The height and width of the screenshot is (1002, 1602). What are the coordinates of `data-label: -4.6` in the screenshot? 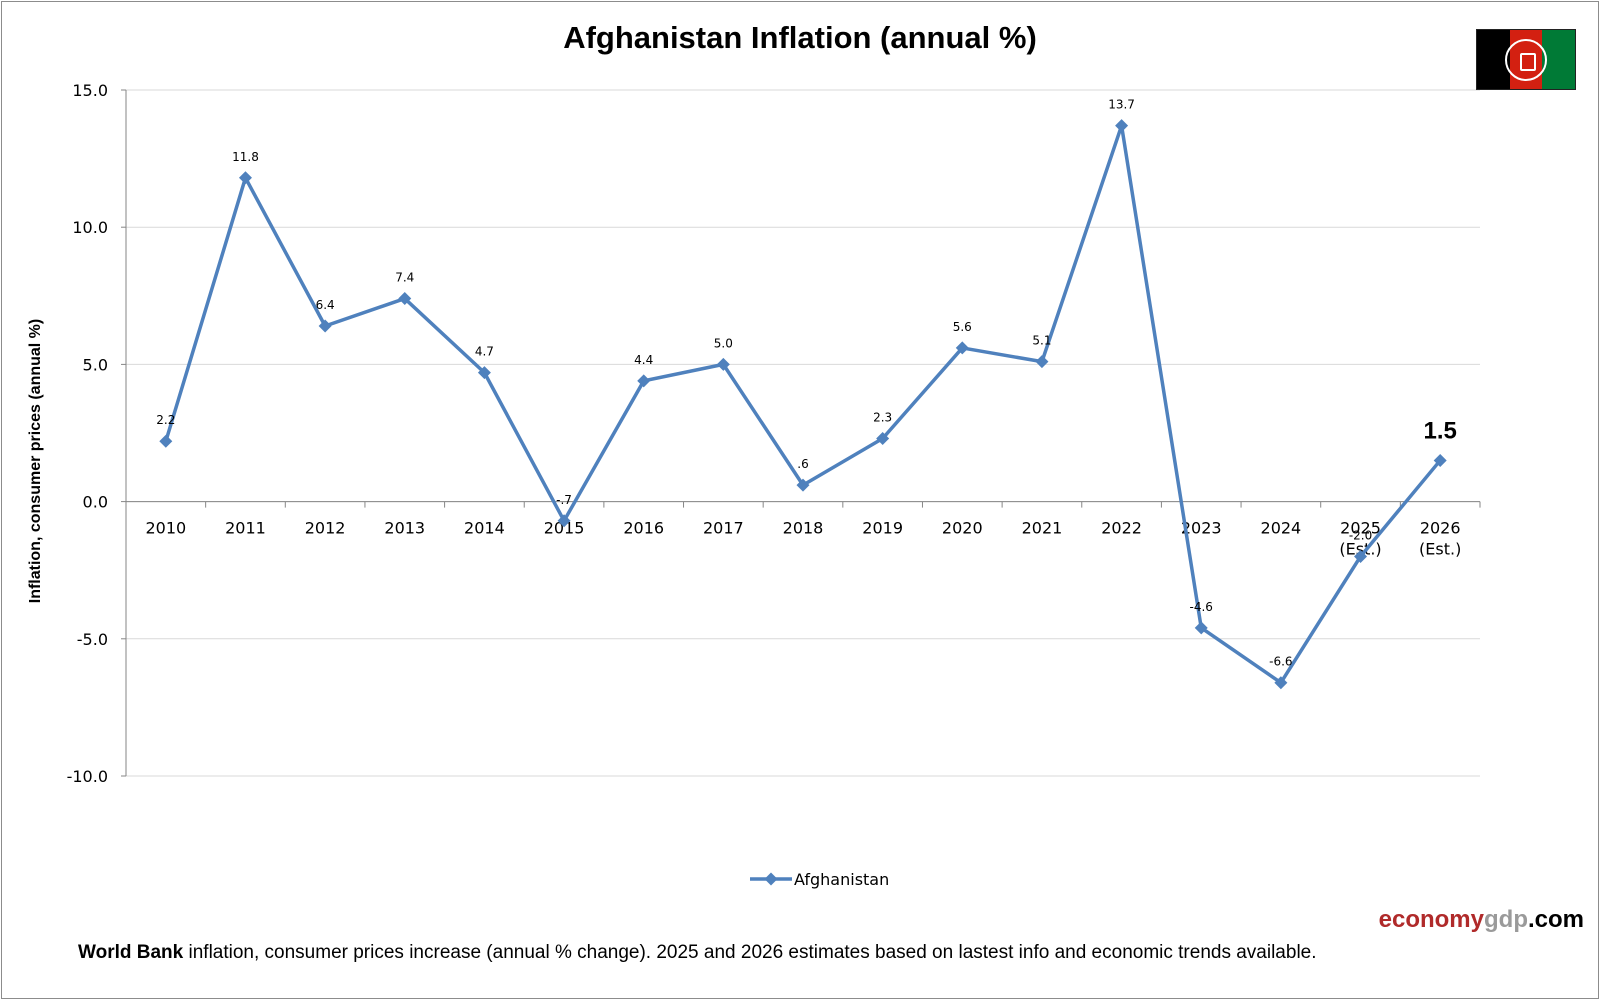 It's located at (1201, 607).